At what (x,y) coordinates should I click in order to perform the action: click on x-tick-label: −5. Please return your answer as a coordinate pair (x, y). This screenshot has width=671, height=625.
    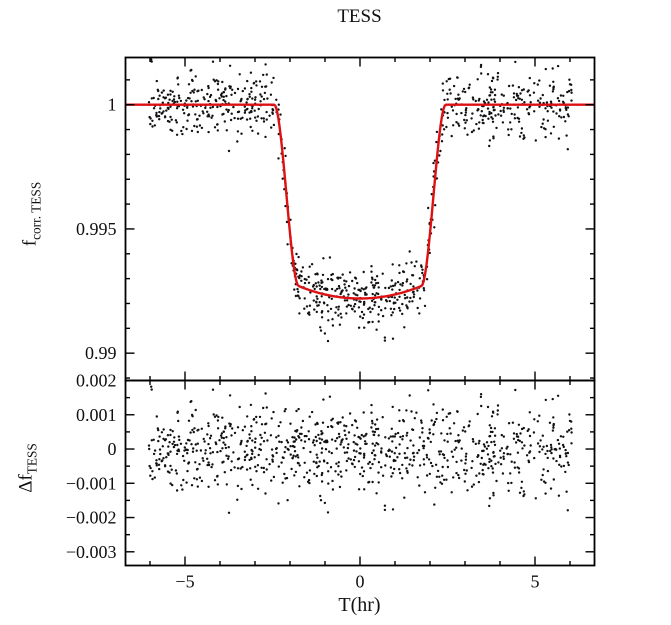
    Looking at the image, I should click on (184, 582).